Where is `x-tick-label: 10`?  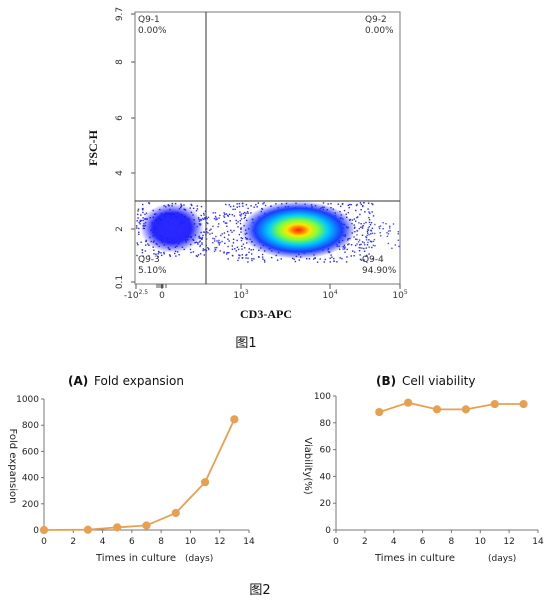
x-tick-label: 10 is located at coordinates (481, 542).